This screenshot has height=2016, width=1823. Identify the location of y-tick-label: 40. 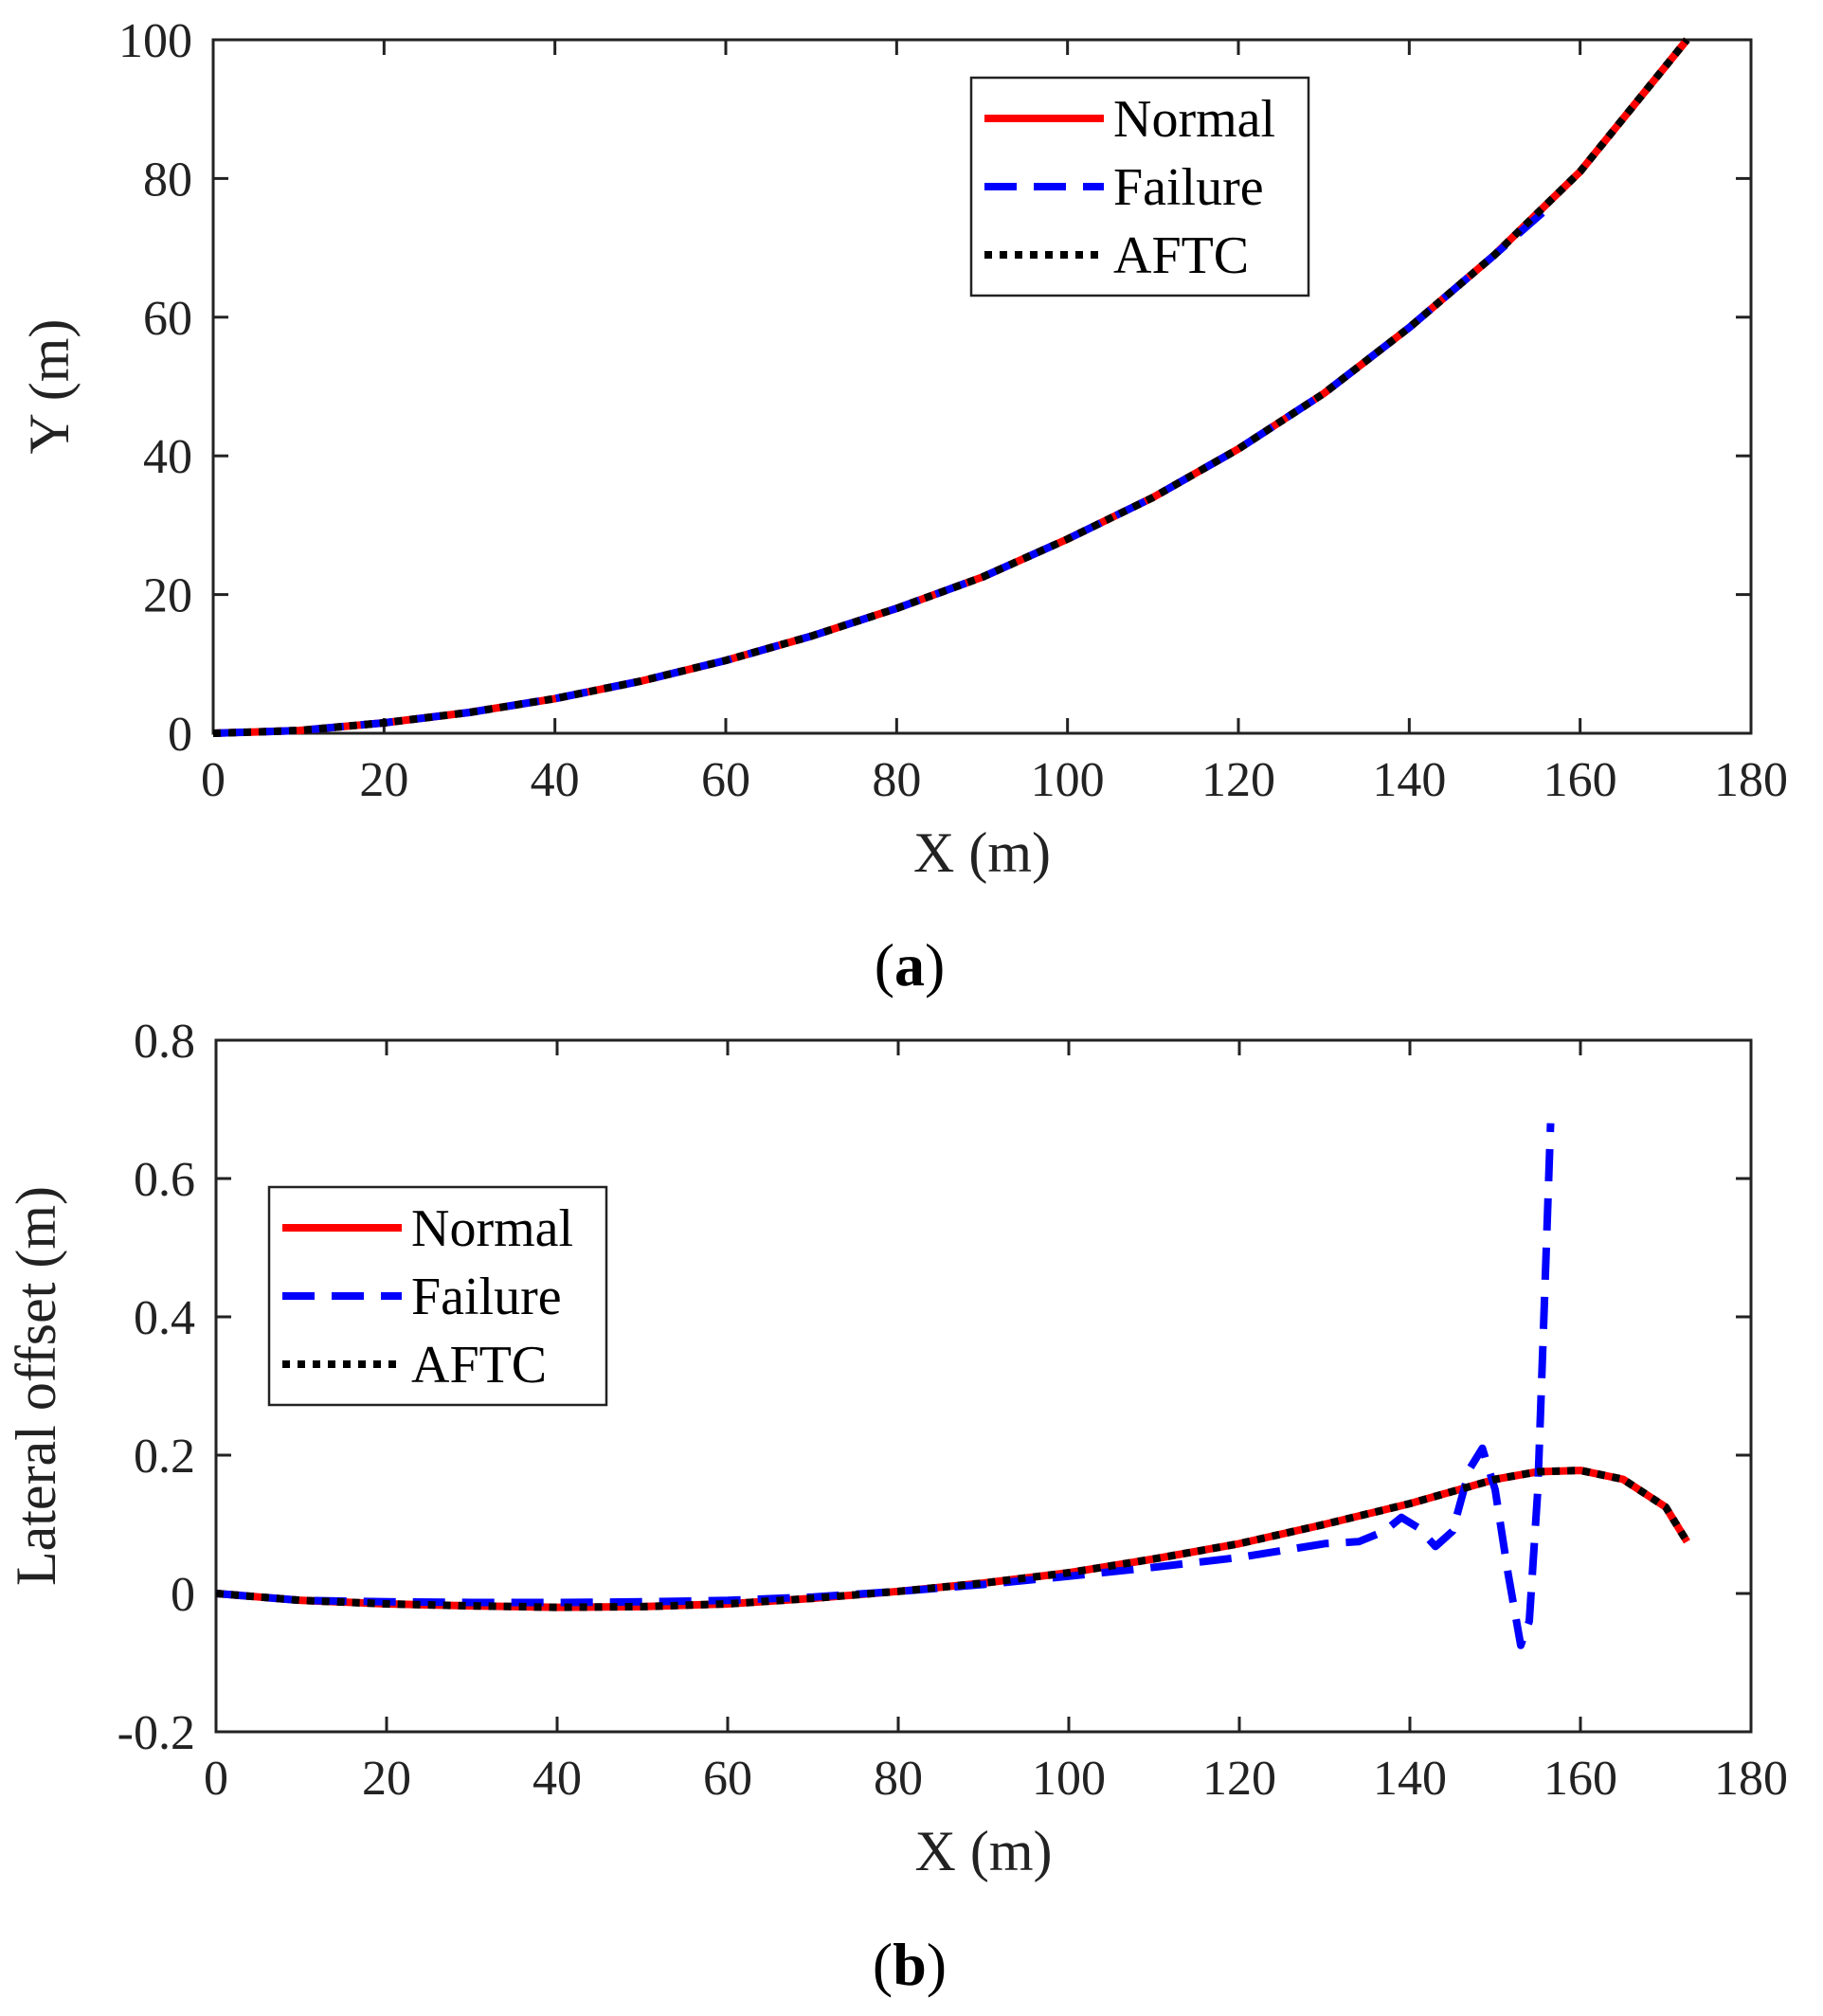
(167, 457).